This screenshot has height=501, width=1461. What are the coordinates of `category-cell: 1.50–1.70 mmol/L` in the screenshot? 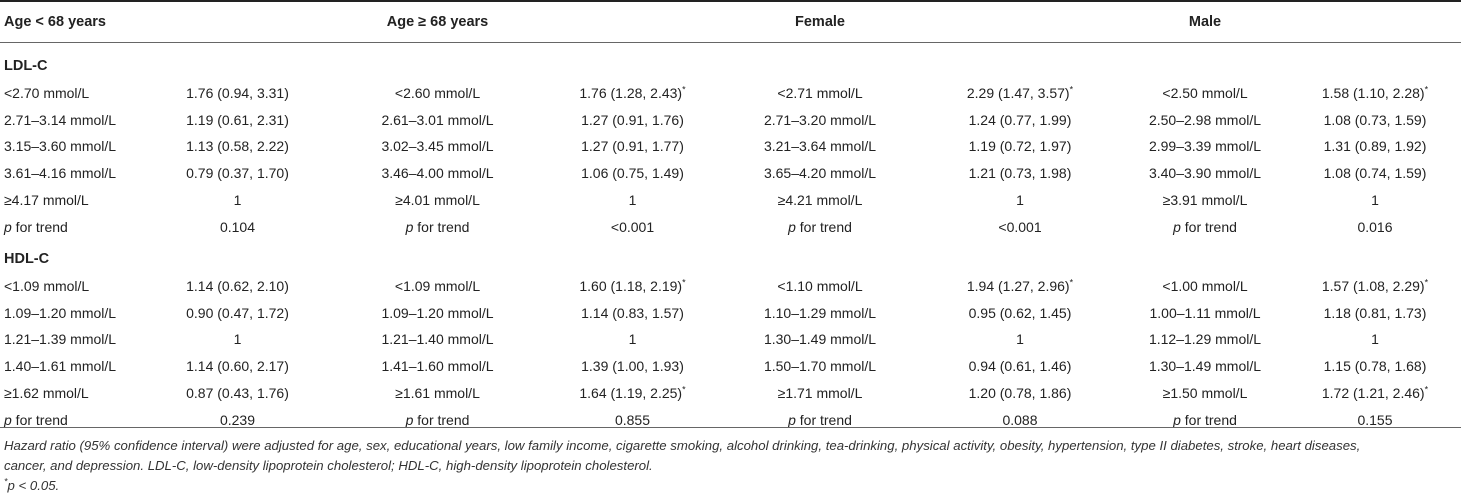 It's located at (820, 366).